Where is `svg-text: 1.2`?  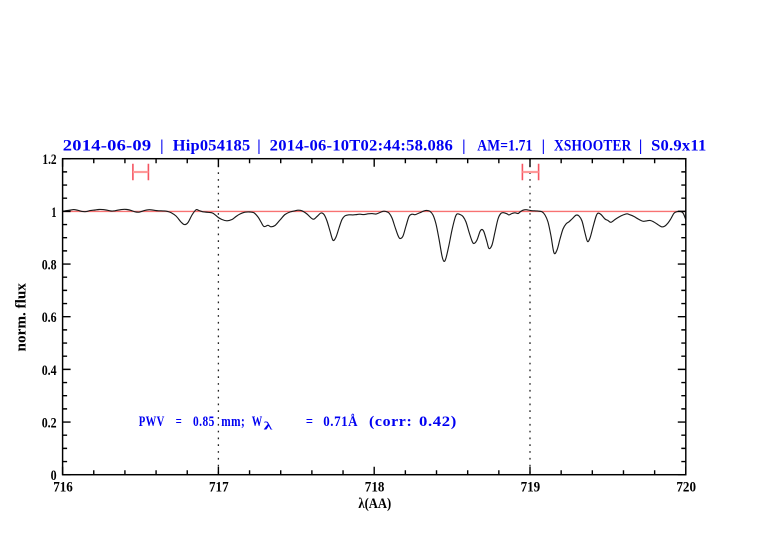 svg-text: 1.2 is located at coordinates (49, 160).